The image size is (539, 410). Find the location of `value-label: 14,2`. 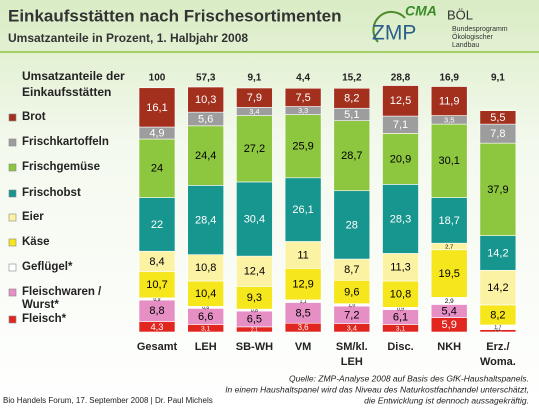

value-label: 14,2 is located at coordinates (497, 253).